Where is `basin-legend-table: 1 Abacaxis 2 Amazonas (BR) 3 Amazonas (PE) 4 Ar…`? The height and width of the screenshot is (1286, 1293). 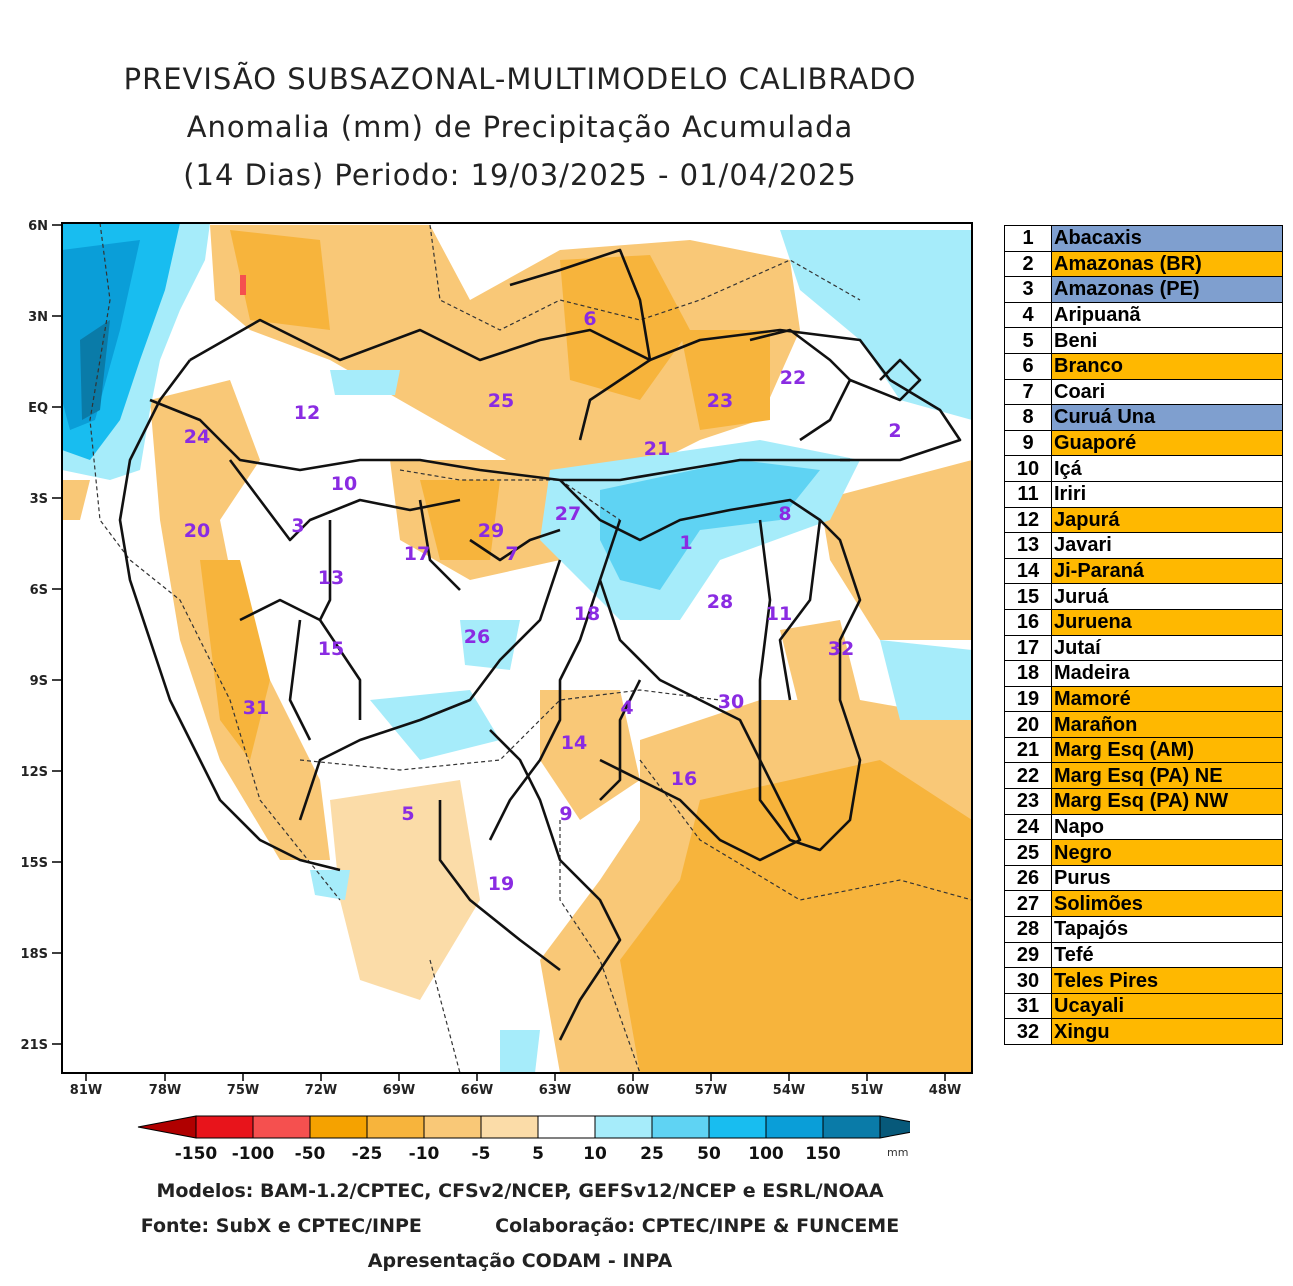 basin-legend-table: 1 Abacaxis 2 Amazonas (BR) 3 Amazonas (PE) 4 Ar… is located at coordinates (1143, 635).